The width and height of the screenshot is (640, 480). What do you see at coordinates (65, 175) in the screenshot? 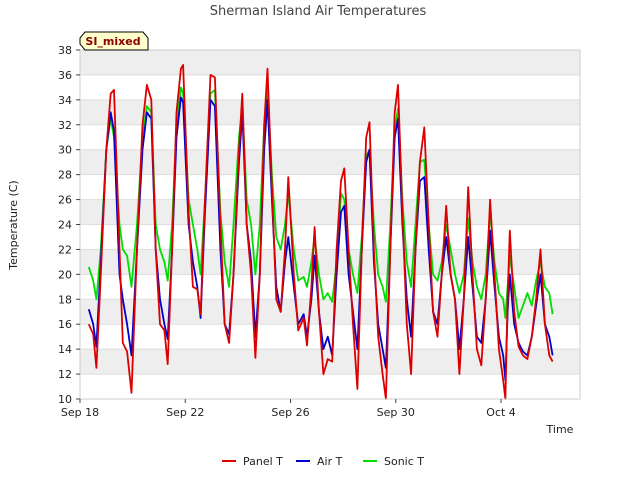
I see `y-tick-label: 28` at bounding box center [65, 175].